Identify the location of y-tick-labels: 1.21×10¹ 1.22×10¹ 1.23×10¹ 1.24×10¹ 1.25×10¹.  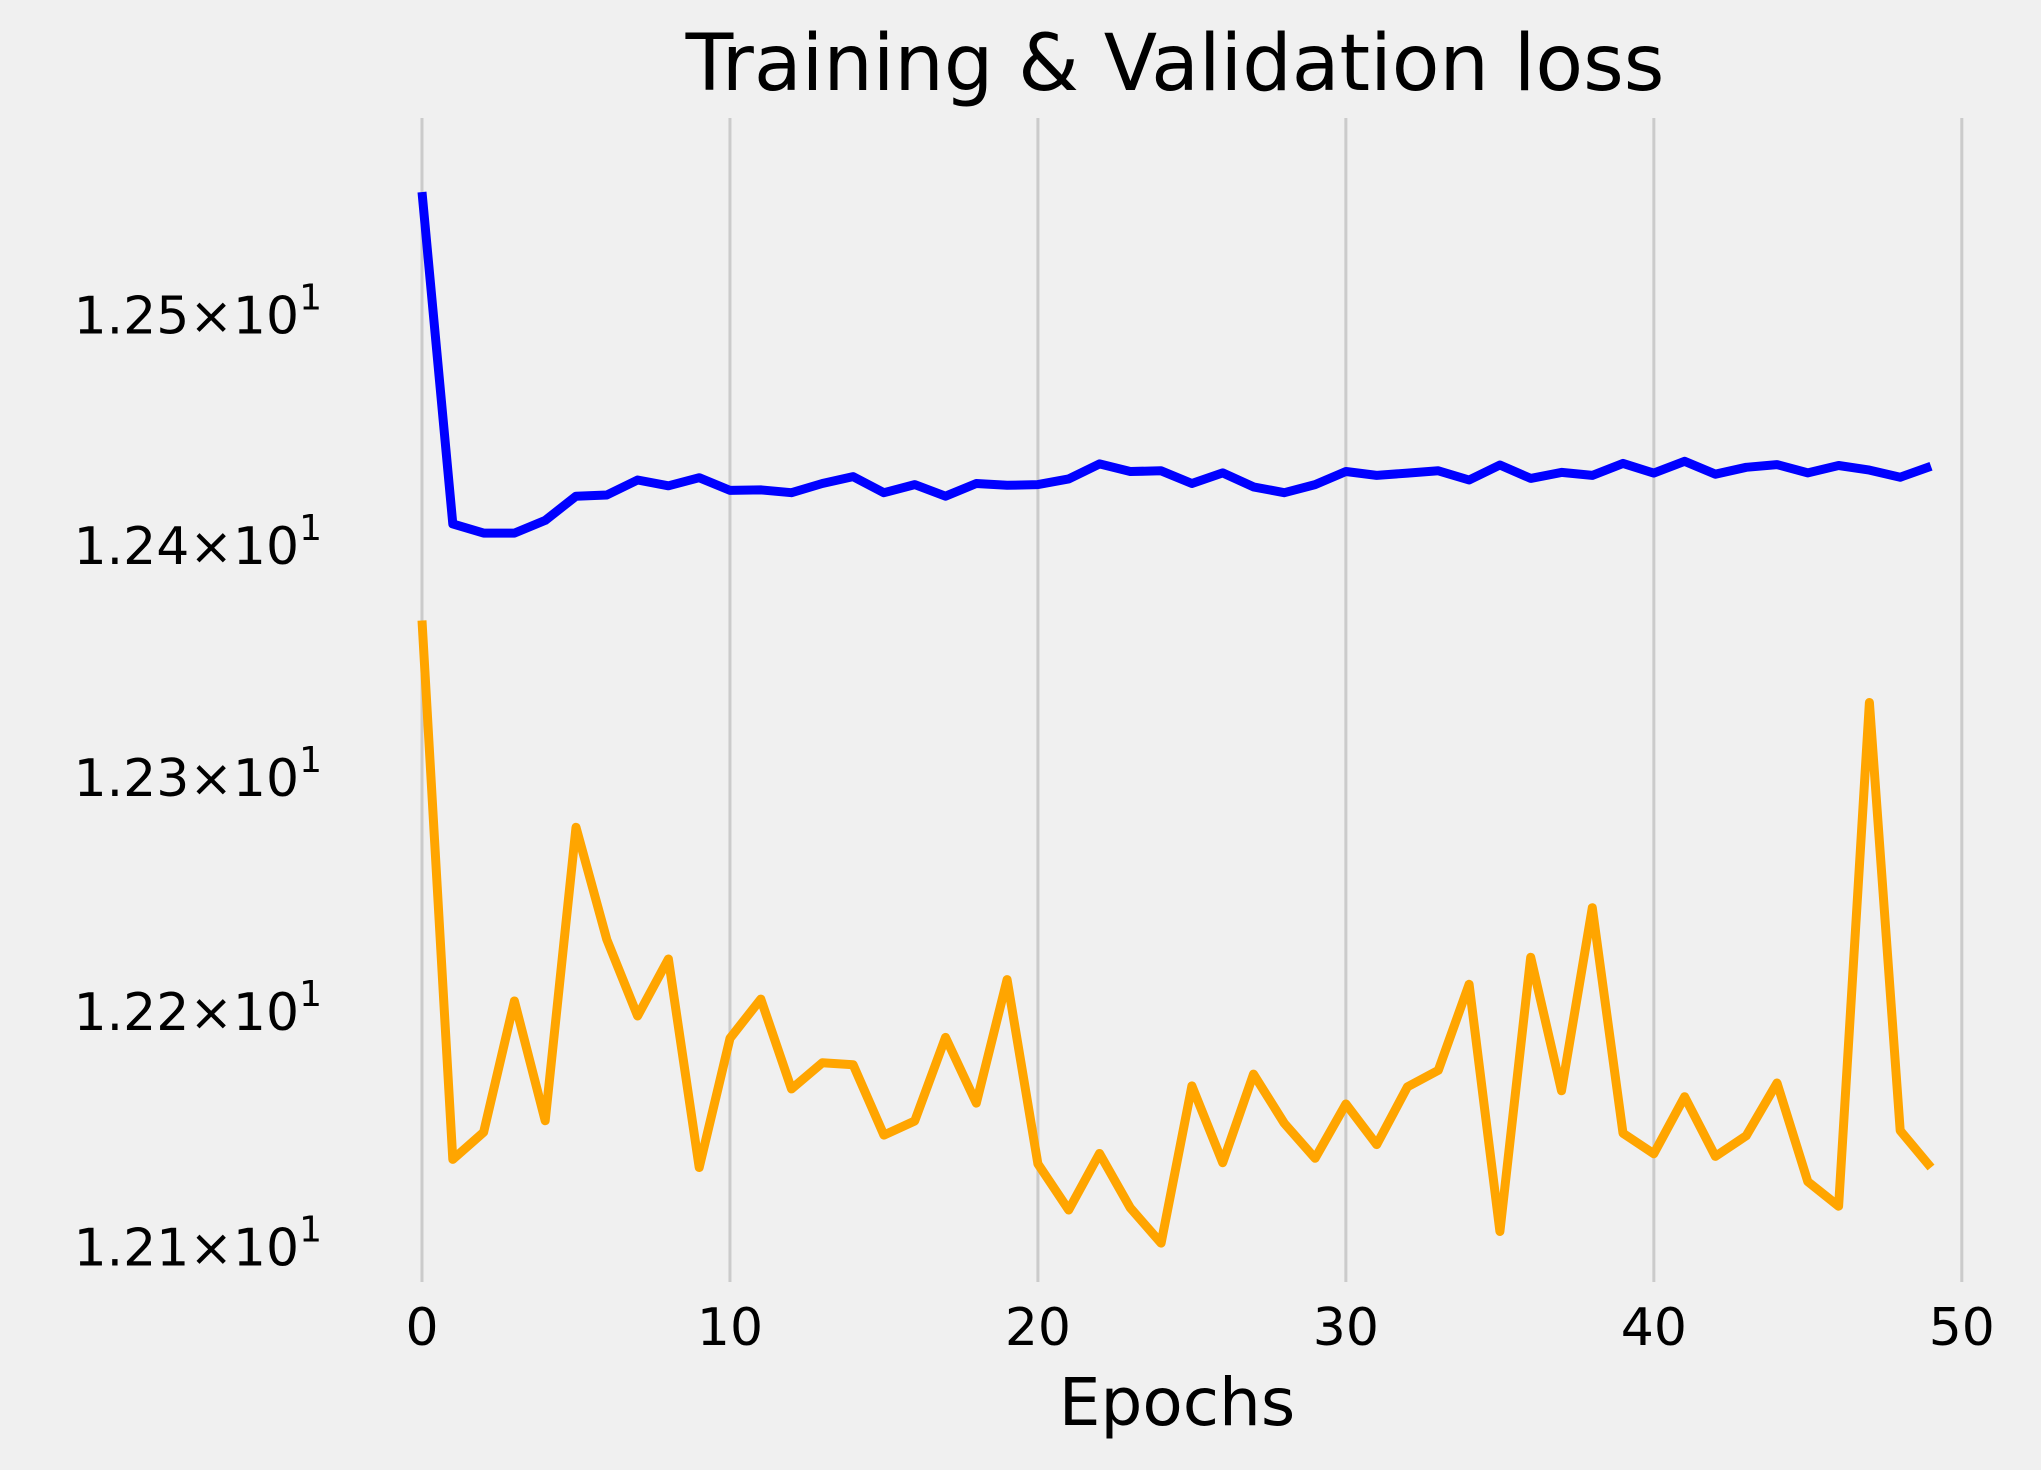
(198, 778).